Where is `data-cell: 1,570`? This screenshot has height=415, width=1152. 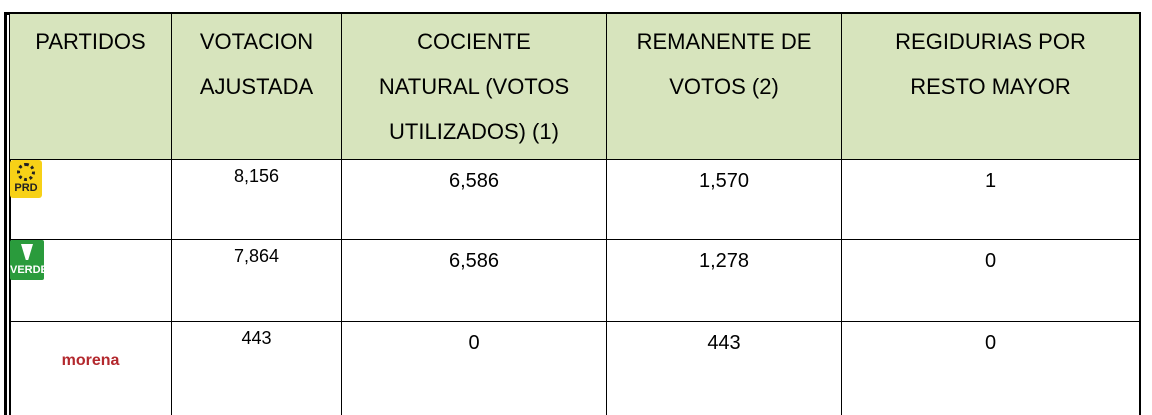
data-cell: 1,570 is located at coordinates (724, 200).